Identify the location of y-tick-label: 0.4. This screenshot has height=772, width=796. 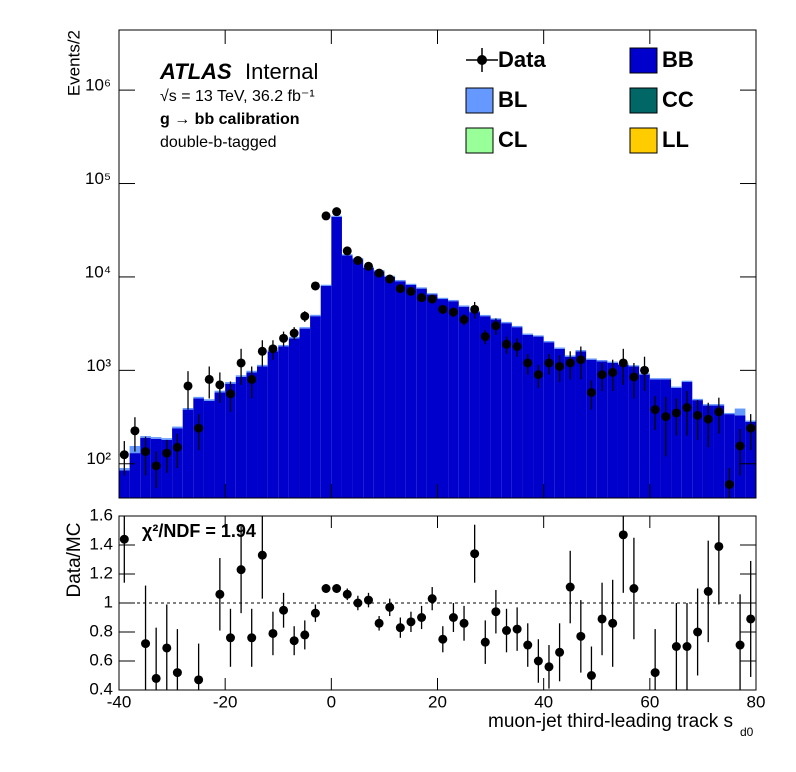
(101, 688).